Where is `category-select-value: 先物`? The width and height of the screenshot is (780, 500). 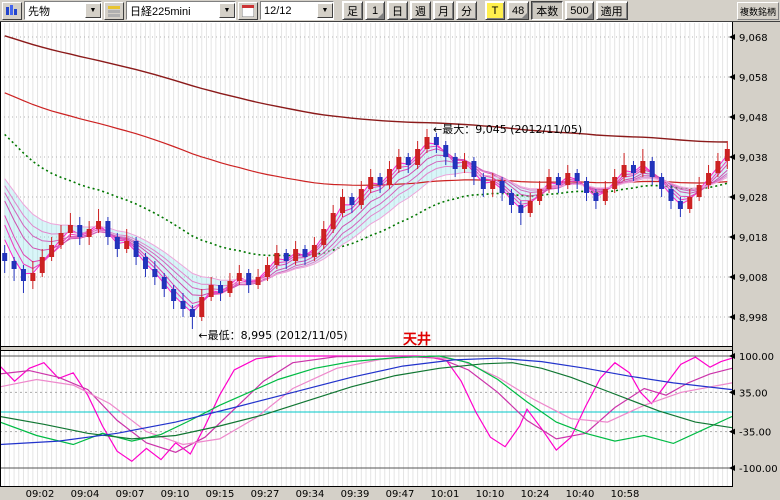
category-select-value: 先物 is located at coordinates (39, 11).